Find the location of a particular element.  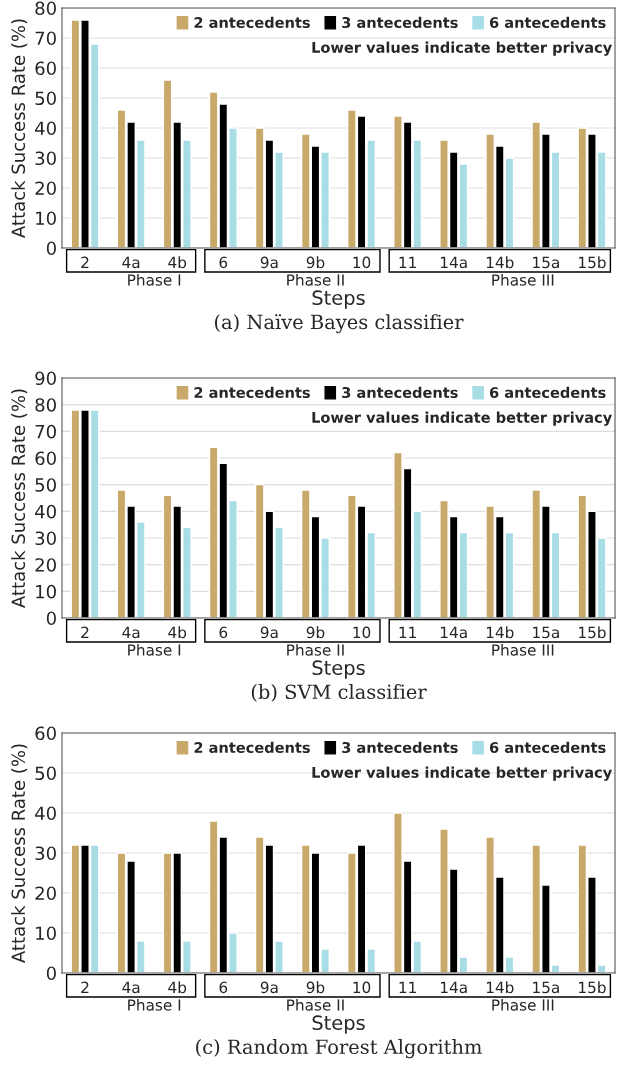

text: (c) Random Forest Algorithm is located at coordinates (339, 1049).